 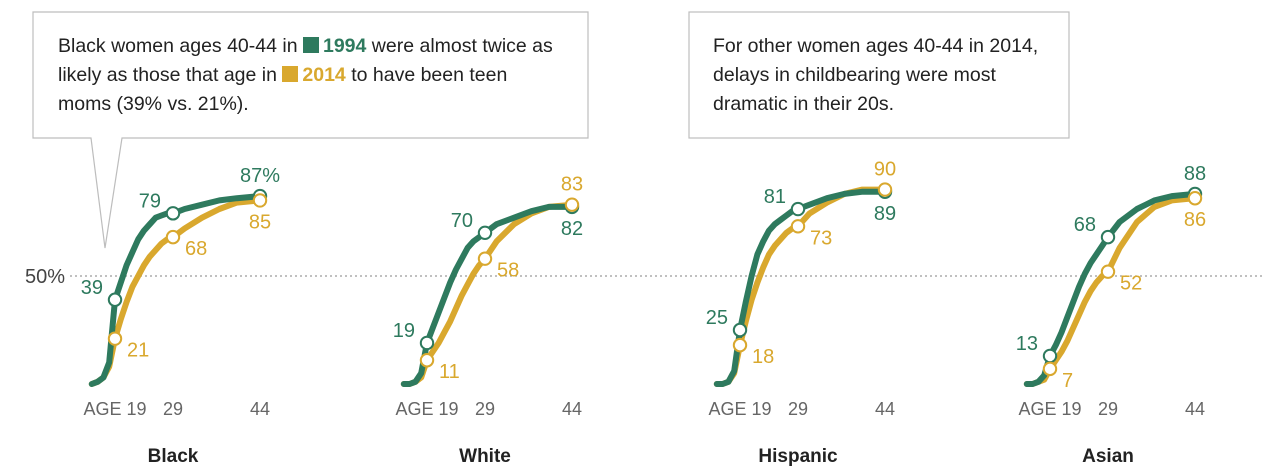 What do you see at coordinates (173, 456) in the screenshot?
I see `panel-title: Black` at bounding box center [173, 456].